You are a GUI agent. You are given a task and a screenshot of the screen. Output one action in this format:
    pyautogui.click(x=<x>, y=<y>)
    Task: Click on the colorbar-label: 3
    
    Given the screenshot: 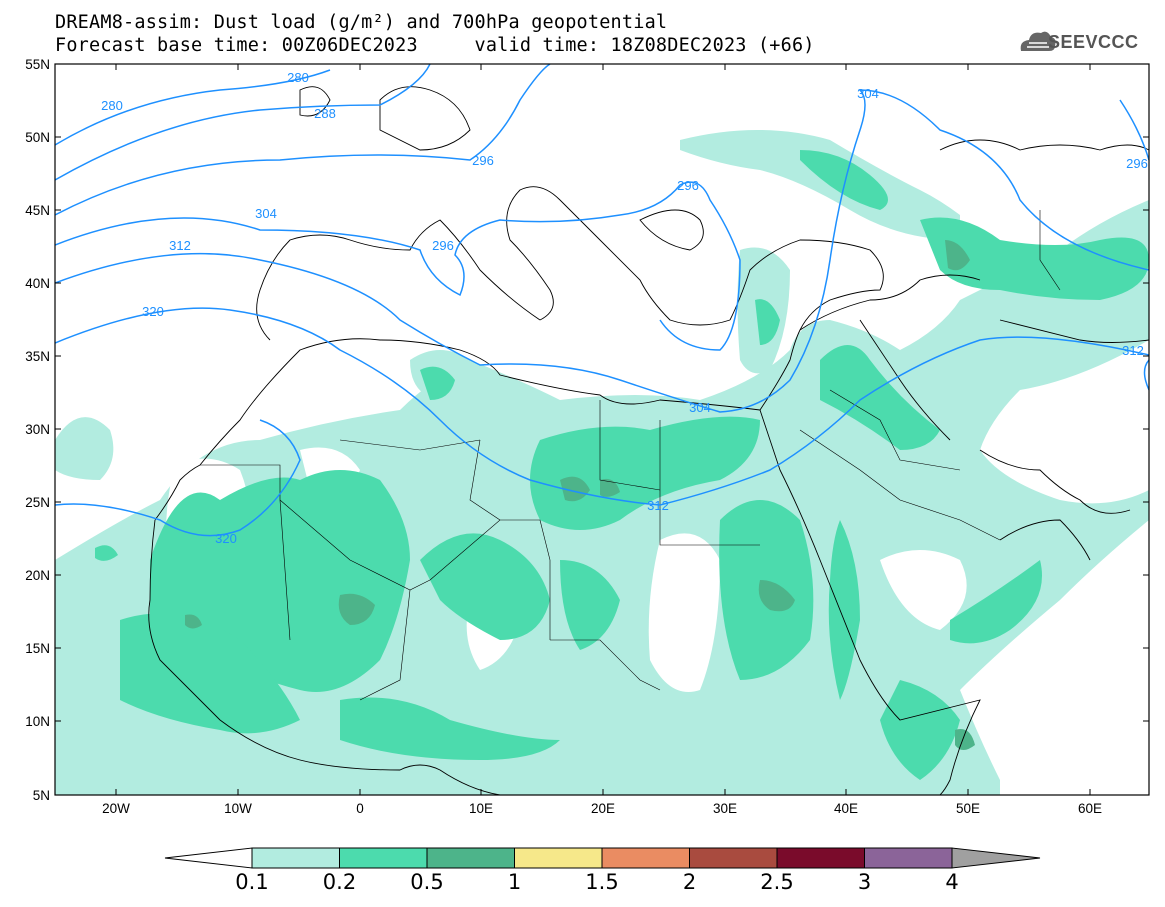 What is the action you would take?
    pyautogui.click(x=864, y=882)
    